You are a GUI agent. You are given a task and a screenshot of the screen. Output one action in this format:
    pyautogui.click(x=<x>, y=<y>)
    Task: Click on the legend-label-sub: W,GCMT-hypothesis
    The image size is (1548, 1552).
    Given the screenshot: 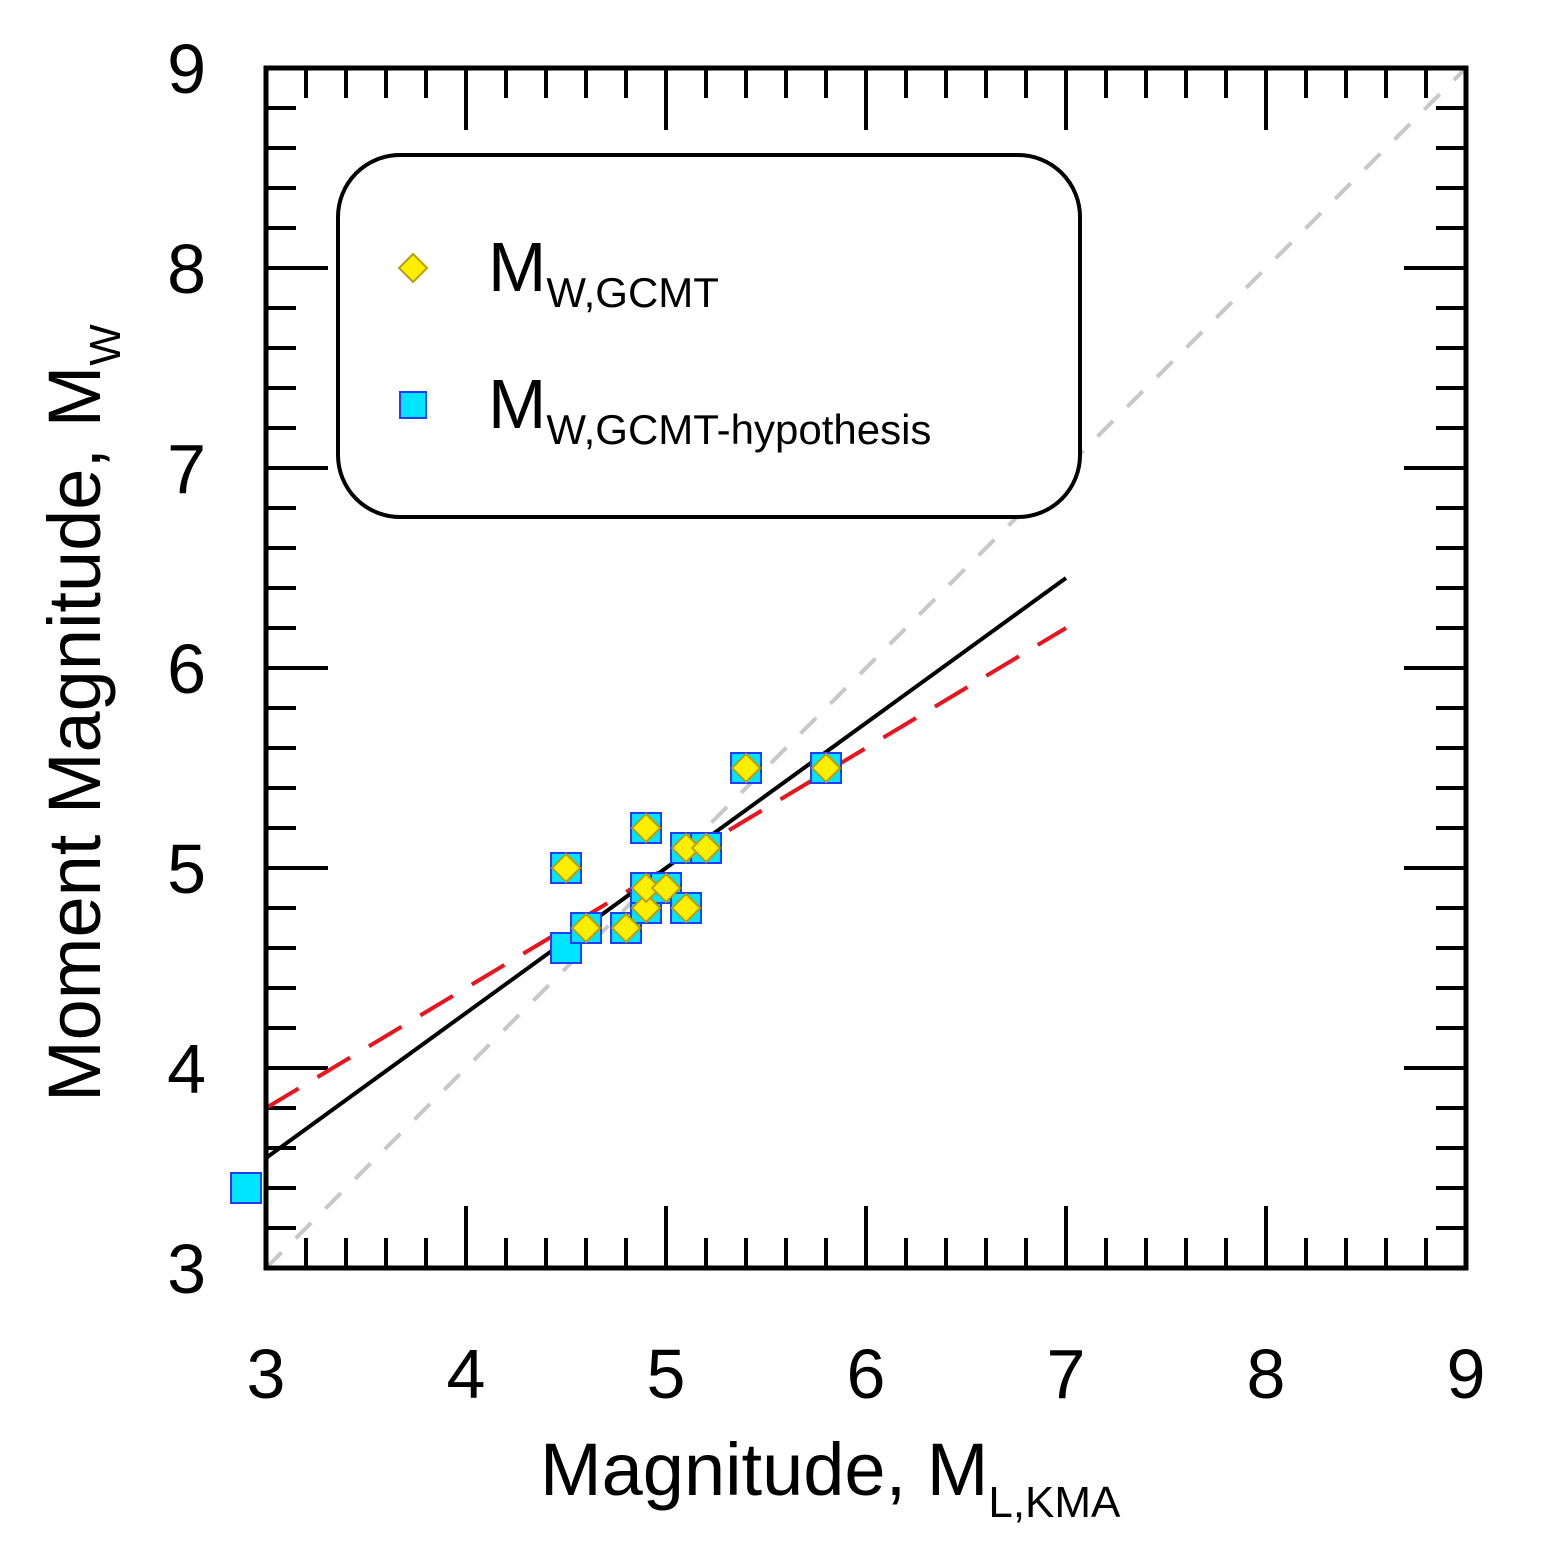 What is the action you would take?
    pyautogui.click(x=738, y=429)
    